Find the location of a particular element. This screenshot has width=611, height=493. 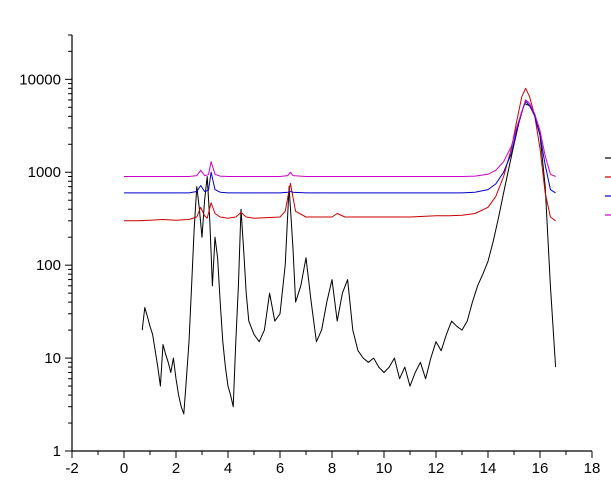

x-tick-label: -2 is located at coordinates (71, 468).